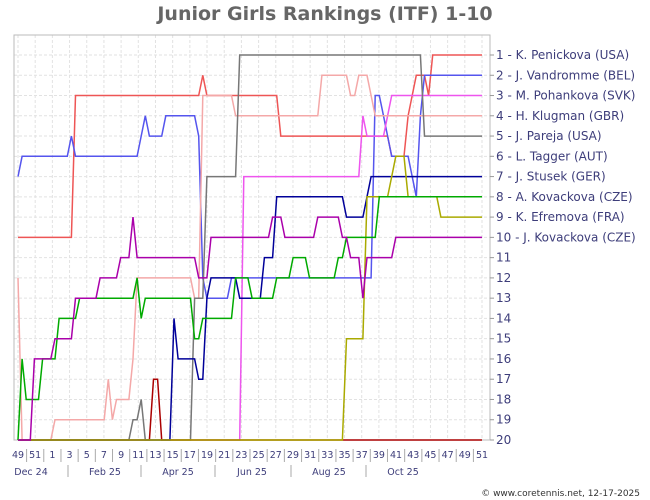 The image size is (650, 500). What do you see at coordinates (207, 455) in the screenshot?
I see `xtick-label: 19` at bounding box center [207, 455].